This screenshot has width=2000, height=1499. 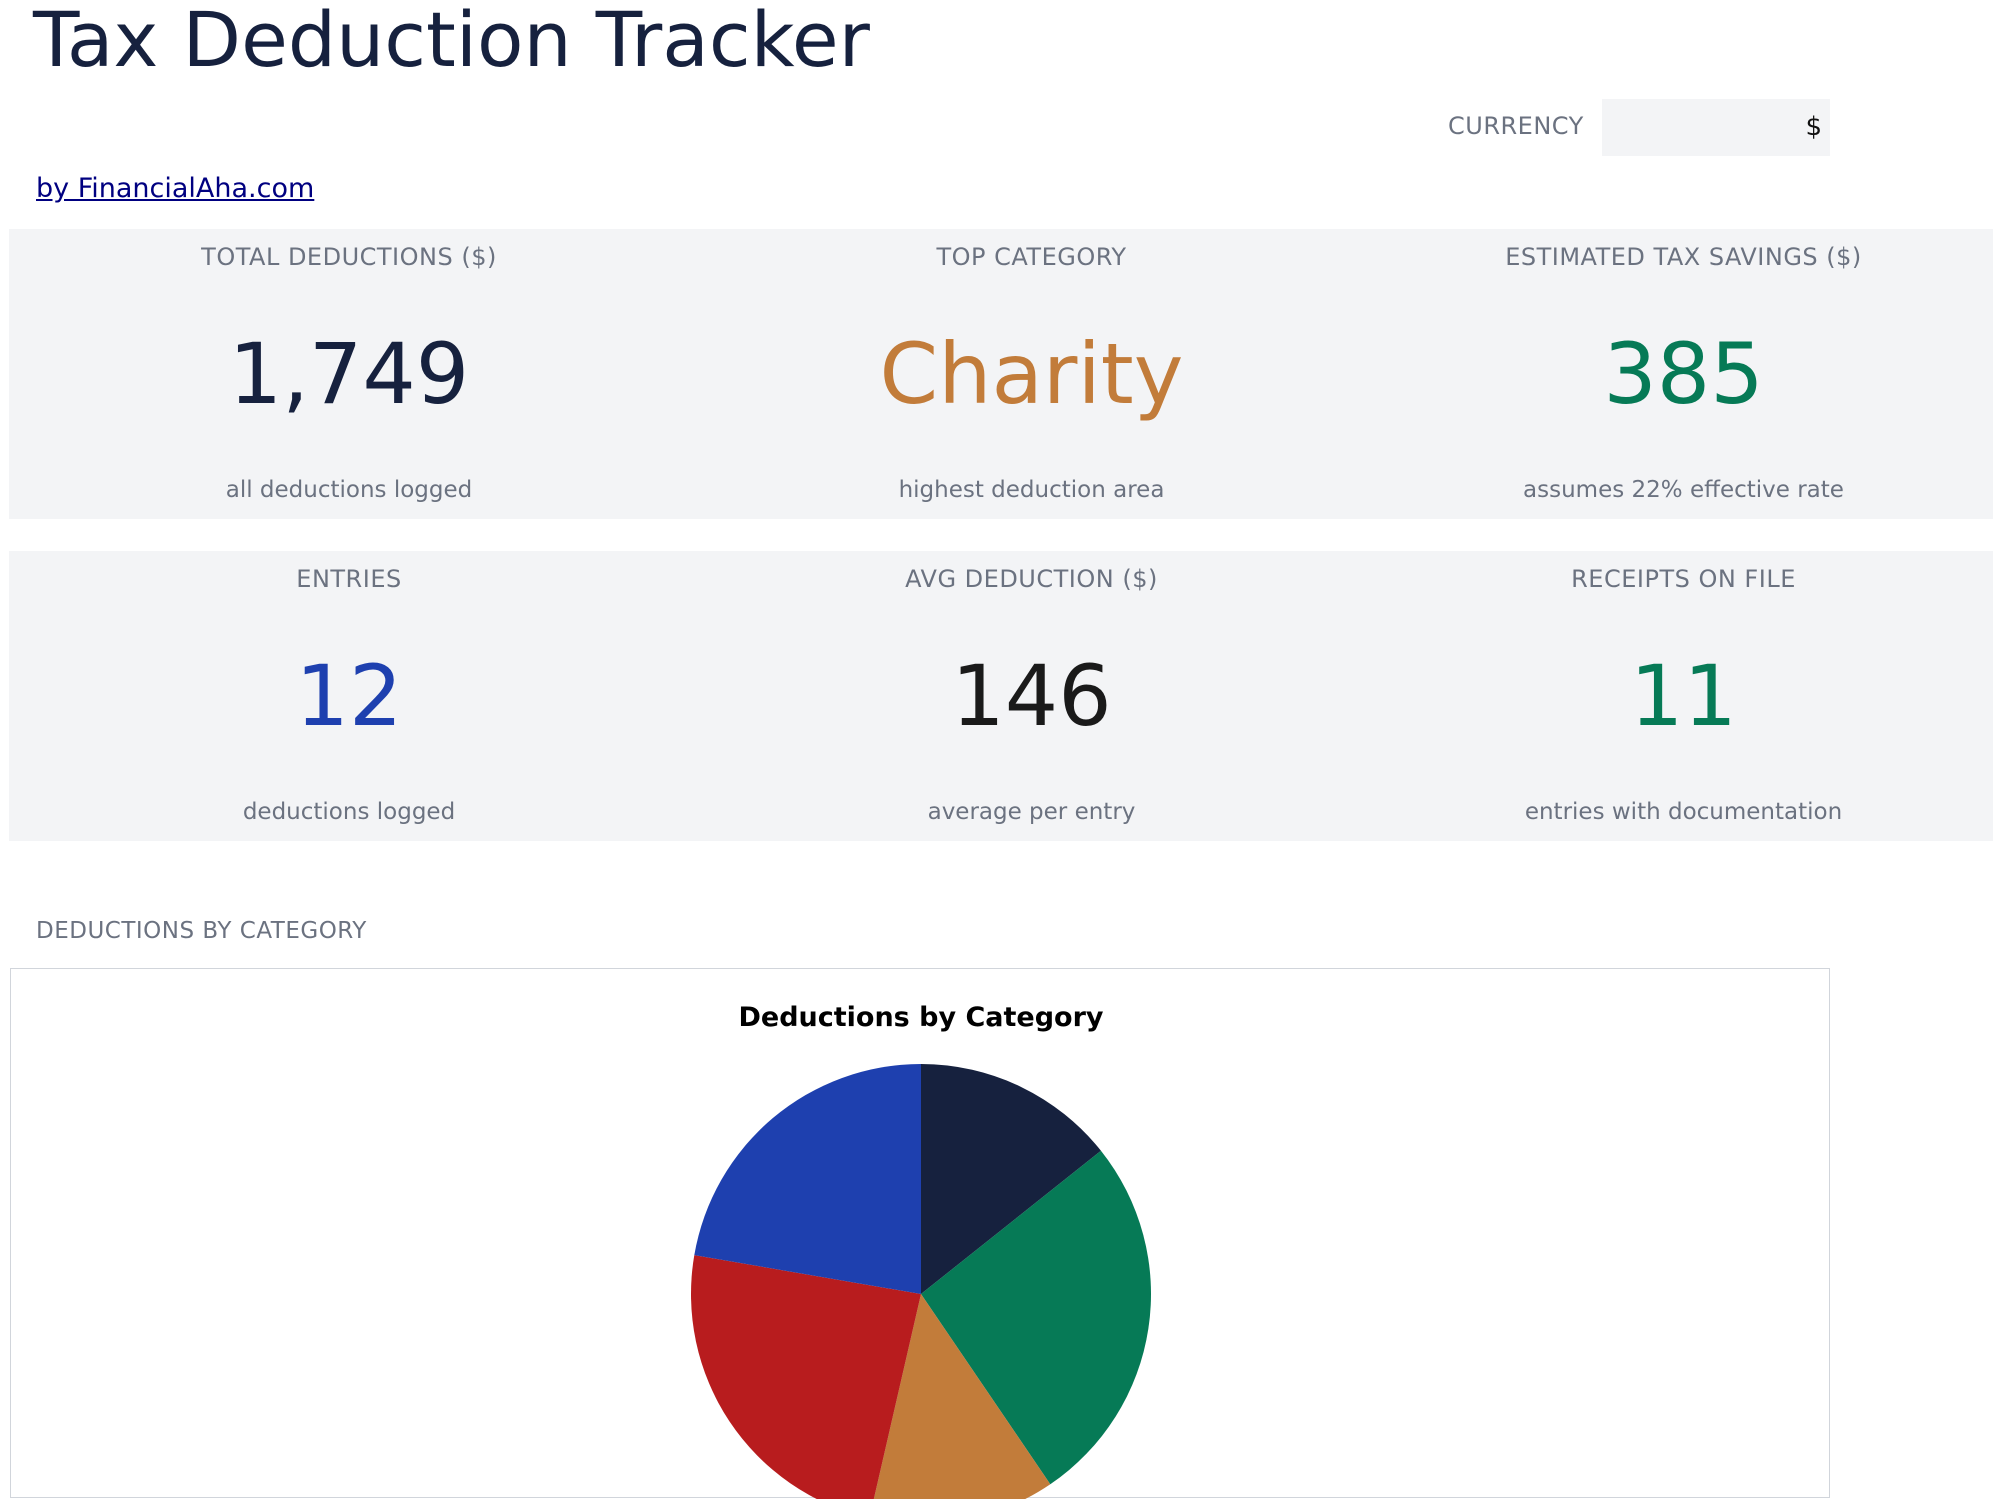 I want to click on kpi-subtext: deductions logged, so click(x=349, y=812).